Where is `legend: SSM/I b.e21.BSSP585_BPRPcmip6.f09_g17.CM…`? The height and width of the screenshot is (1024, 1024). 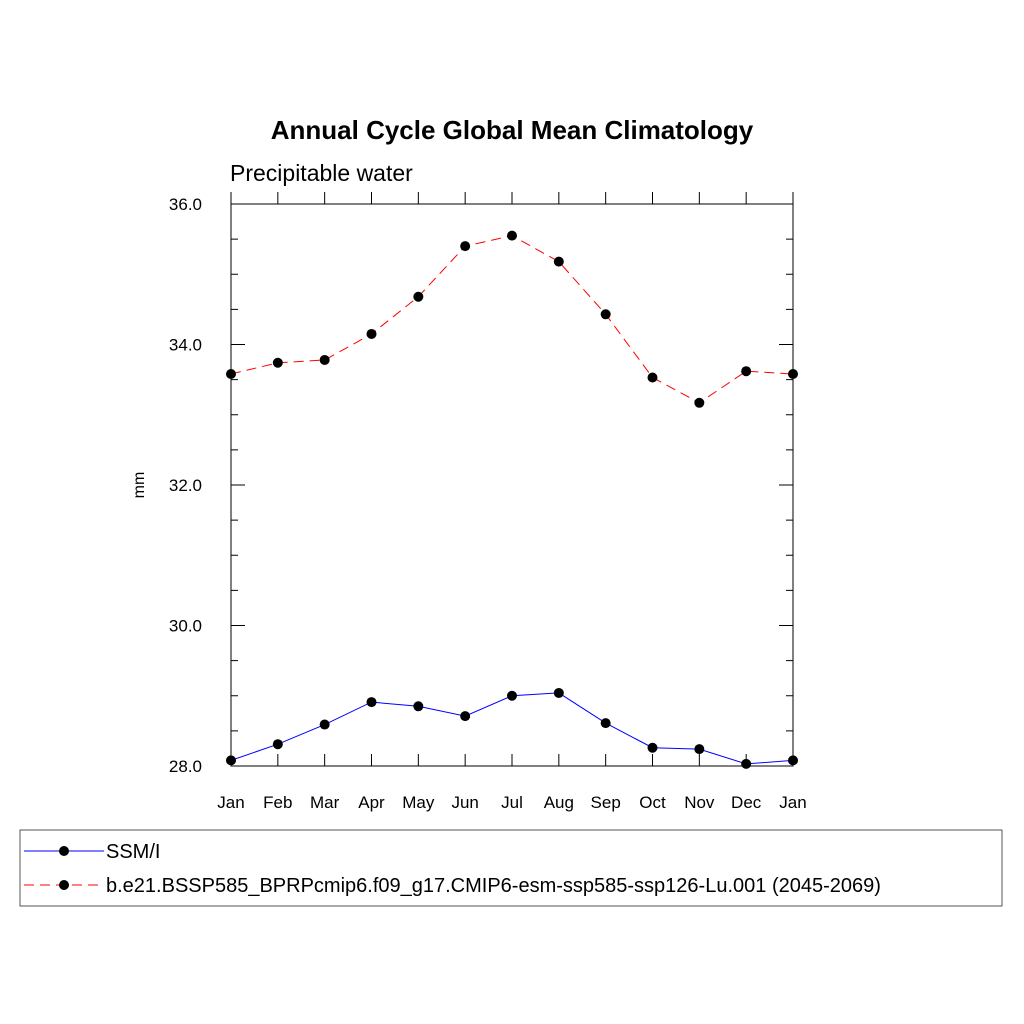
legend: SSM/I b.e21.BSSP585_BPRPcmip6.f09_g17.CM… is located at coordinates (511, 868).